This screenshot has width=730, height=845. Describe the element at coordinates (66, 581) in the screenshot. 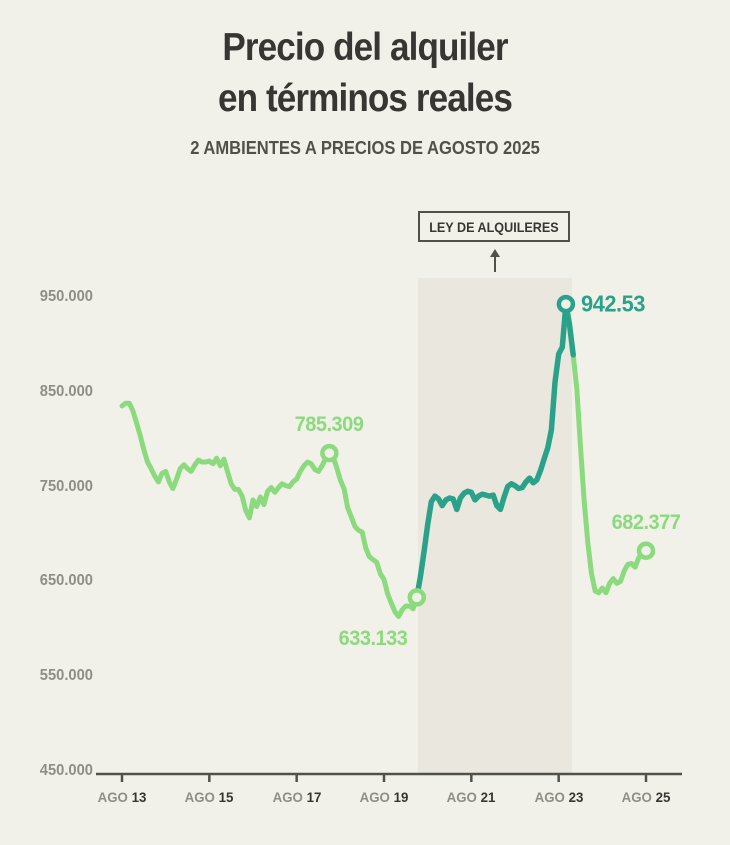

I see `y-axis-label: 650.000` at that location.